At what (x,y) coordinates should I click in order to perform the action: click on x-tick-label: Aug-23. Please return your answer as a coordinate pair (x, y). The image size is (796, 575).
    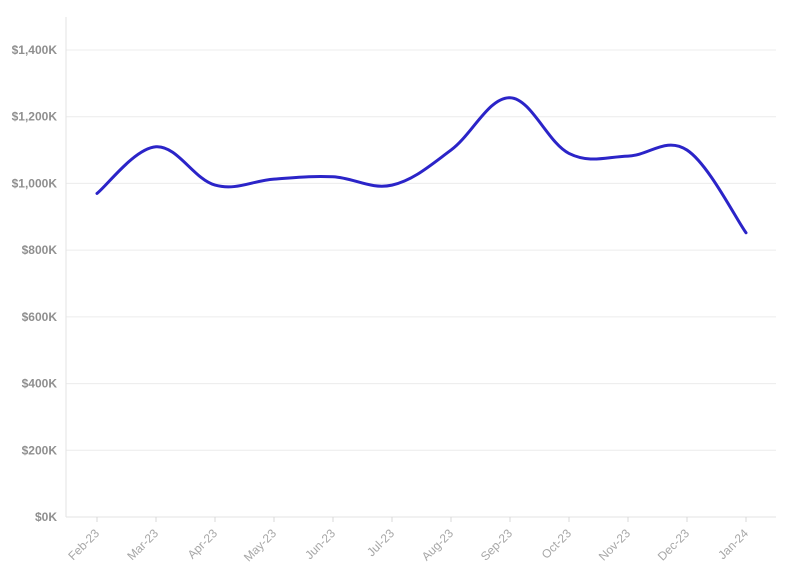
    Looking at the image, I should click on (437, 544).